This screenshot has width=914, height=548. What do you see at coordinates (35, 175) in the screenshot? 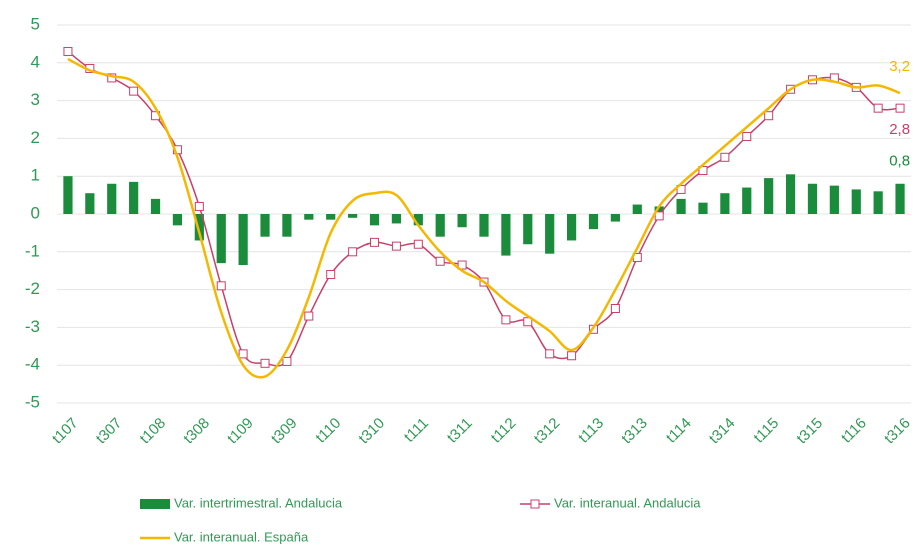
I see `y-tick-label: 1` at bounding box center [35, 175].